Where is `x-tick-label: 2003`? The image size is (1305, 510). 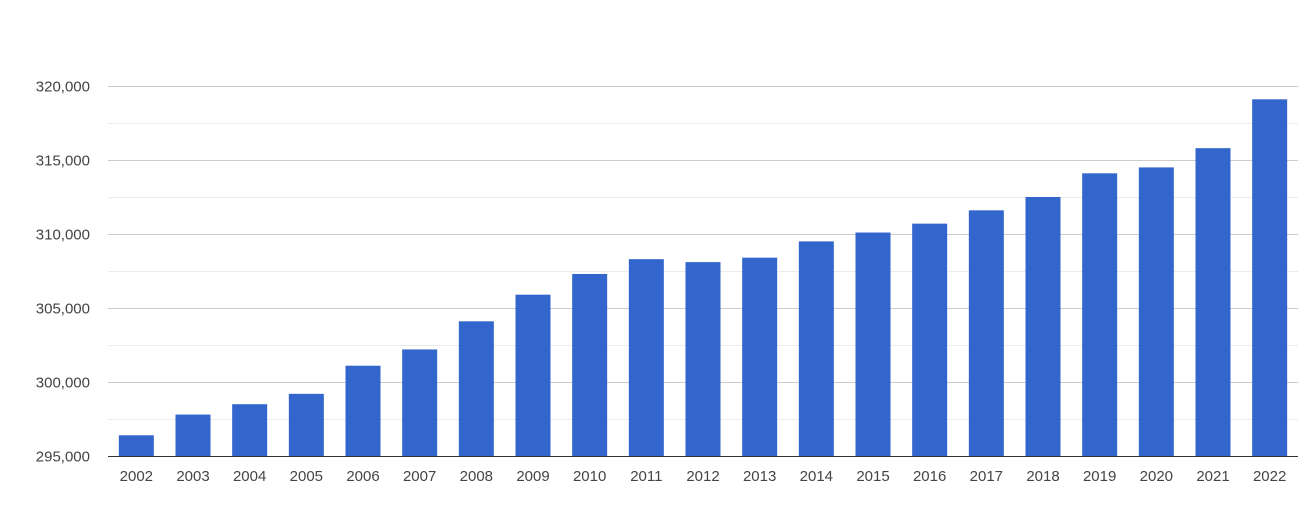 x-tick-label: 2003 is located at coordinates (192, 476).